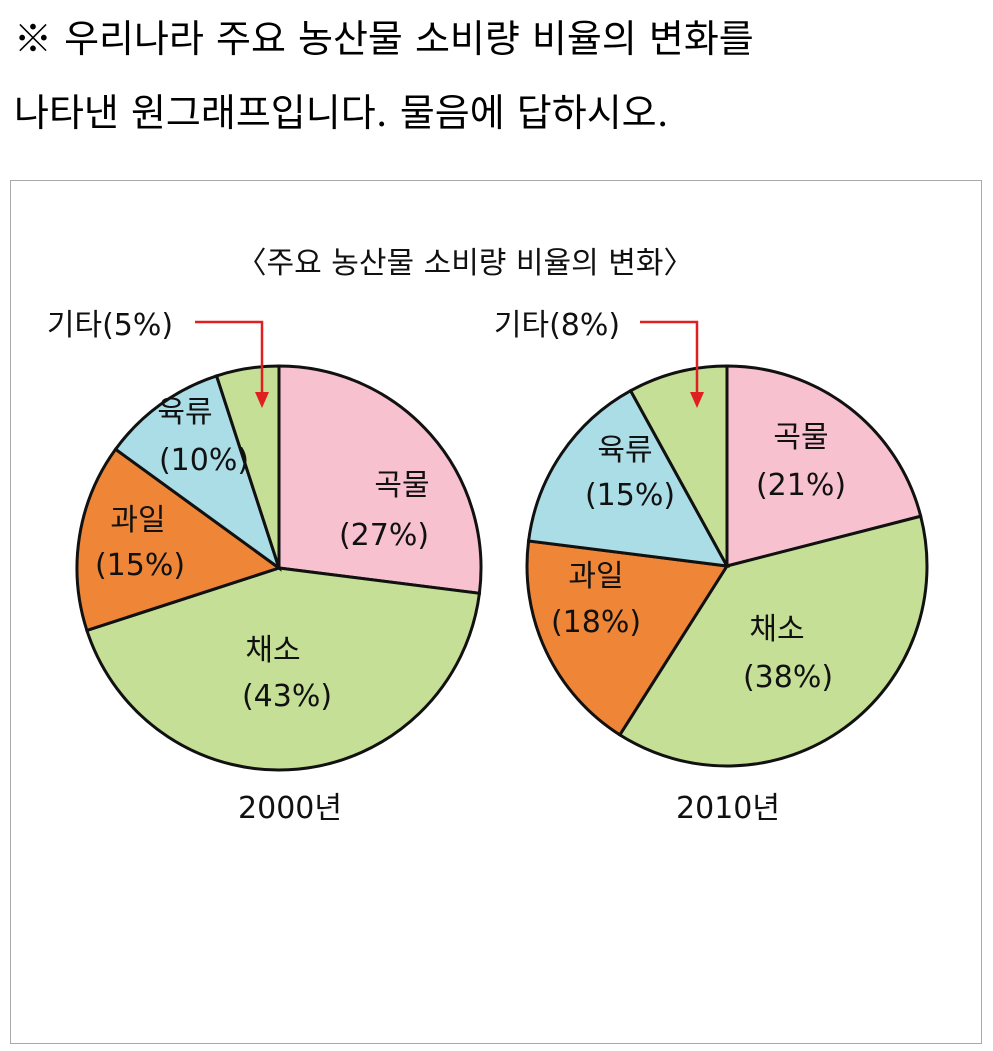 This screenshot has width=993, height=1051. Describe the element at coordinates (290, 808) in the screenshot. I see `year-label: 2000년` at that location.